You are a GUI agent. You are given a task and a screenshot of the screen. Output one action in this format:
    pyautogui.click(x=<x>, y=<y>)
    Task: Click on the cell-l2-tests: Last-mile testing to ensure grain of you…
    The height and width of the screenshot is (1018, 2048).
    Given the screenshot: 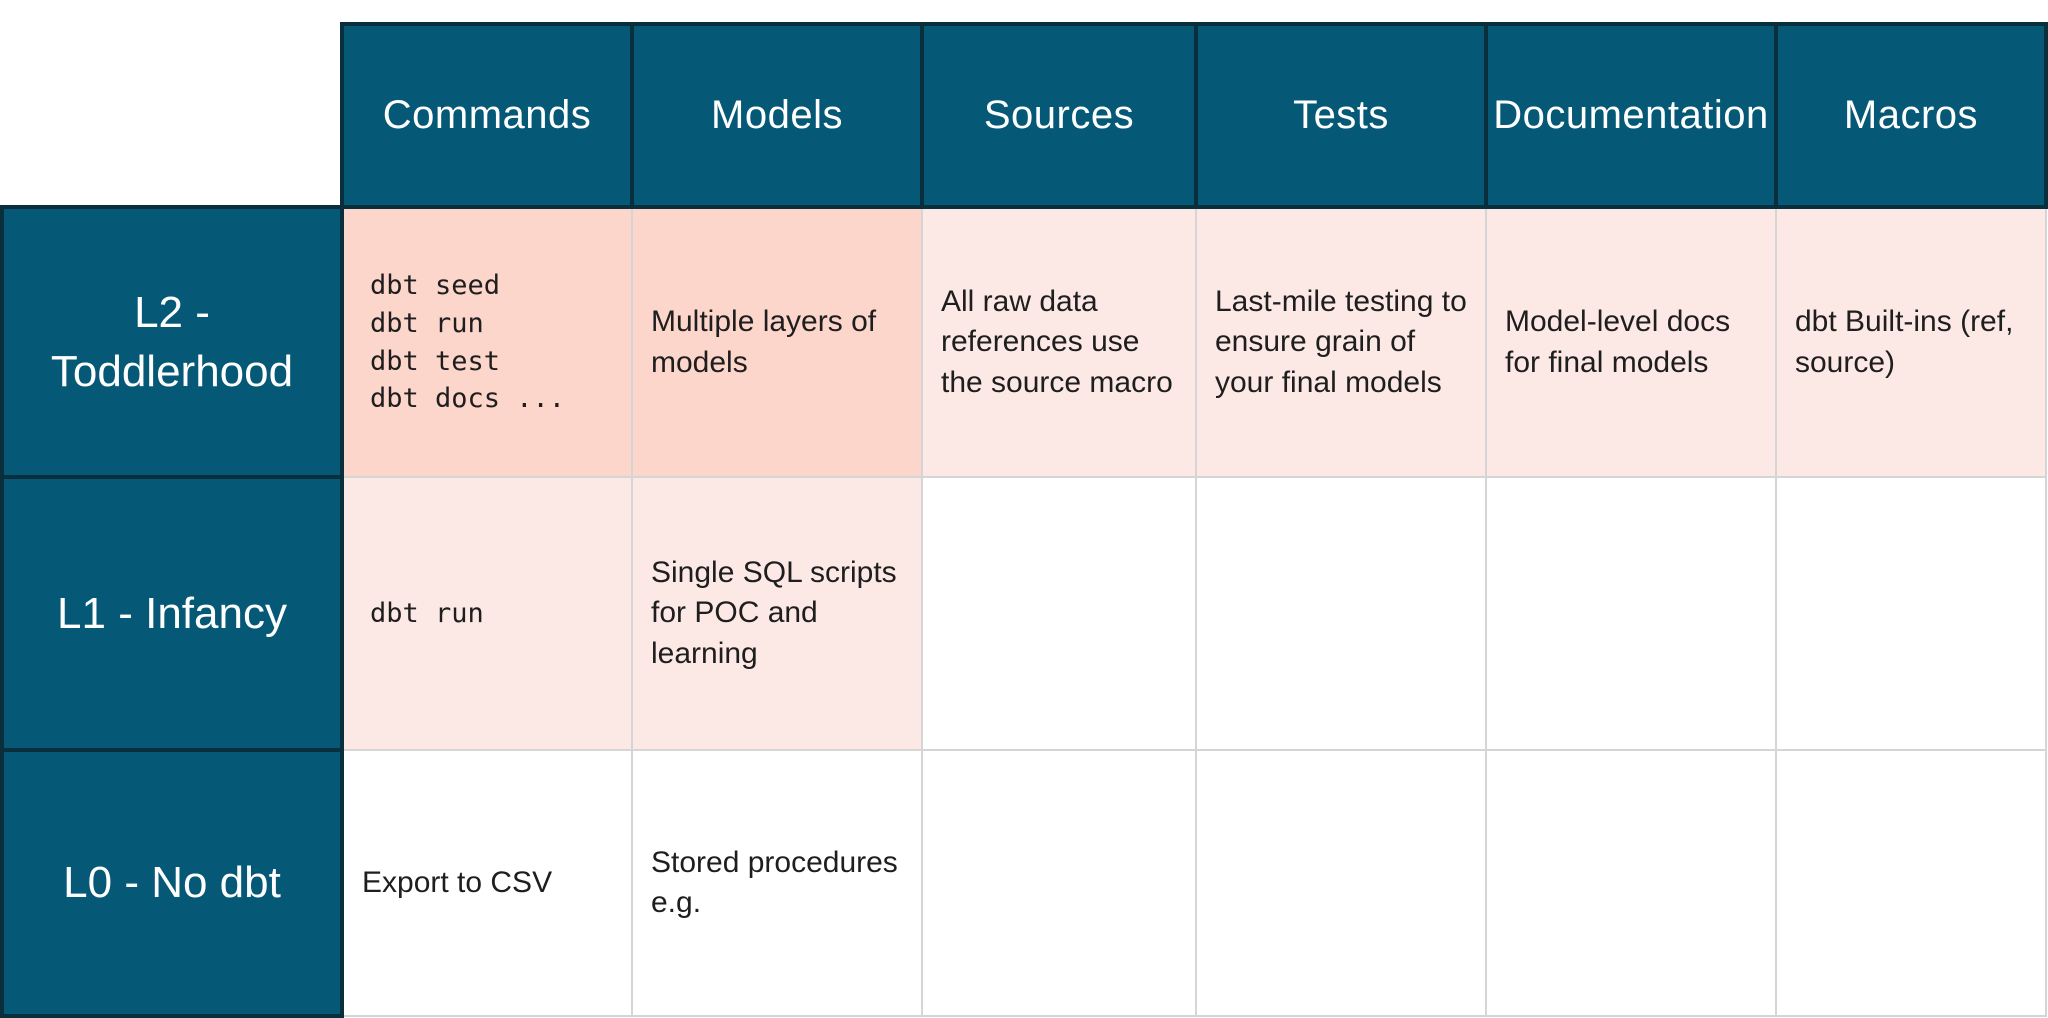 What is the action you would take?
    pyautogui.click(x=1341, y=342)
    